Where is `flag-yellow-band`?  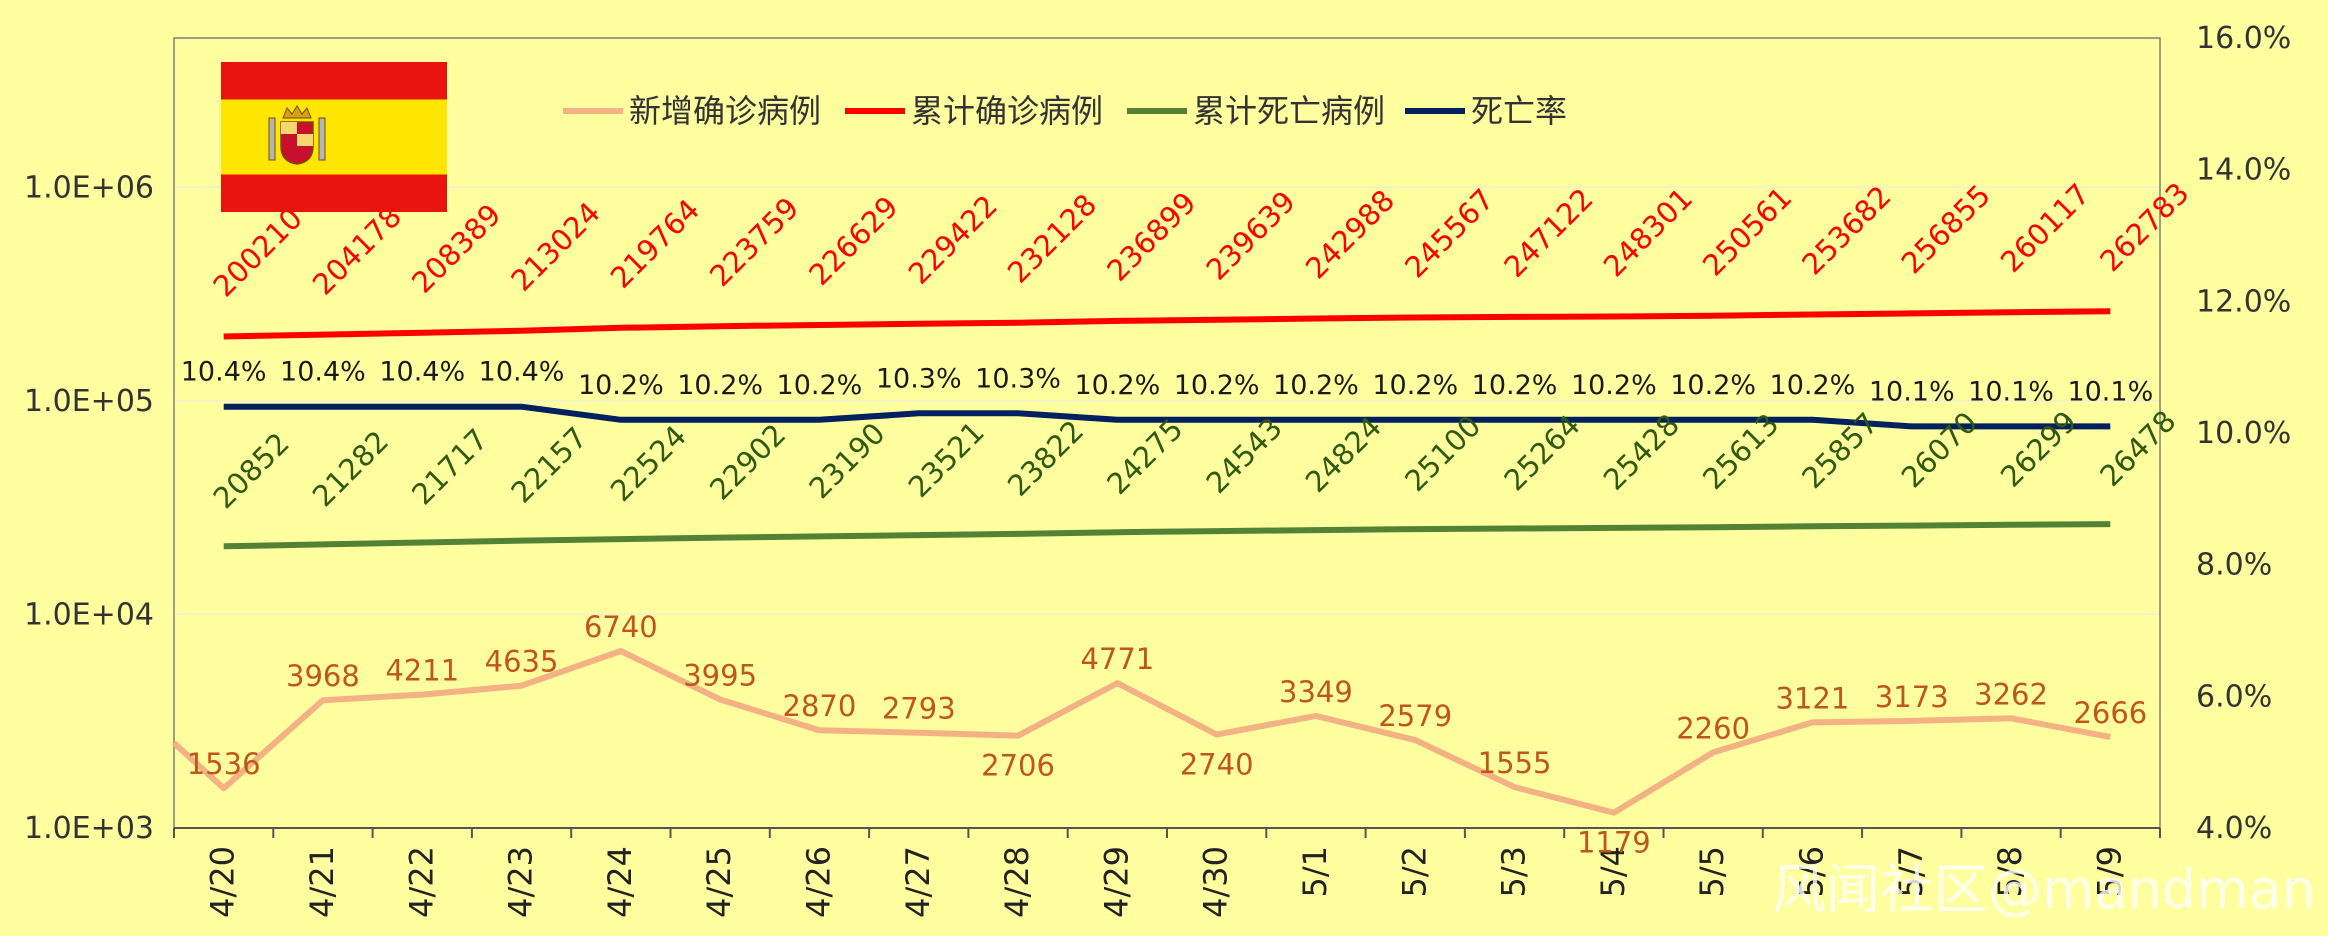 flag-yellow-band is located at coordinates (334, 137).